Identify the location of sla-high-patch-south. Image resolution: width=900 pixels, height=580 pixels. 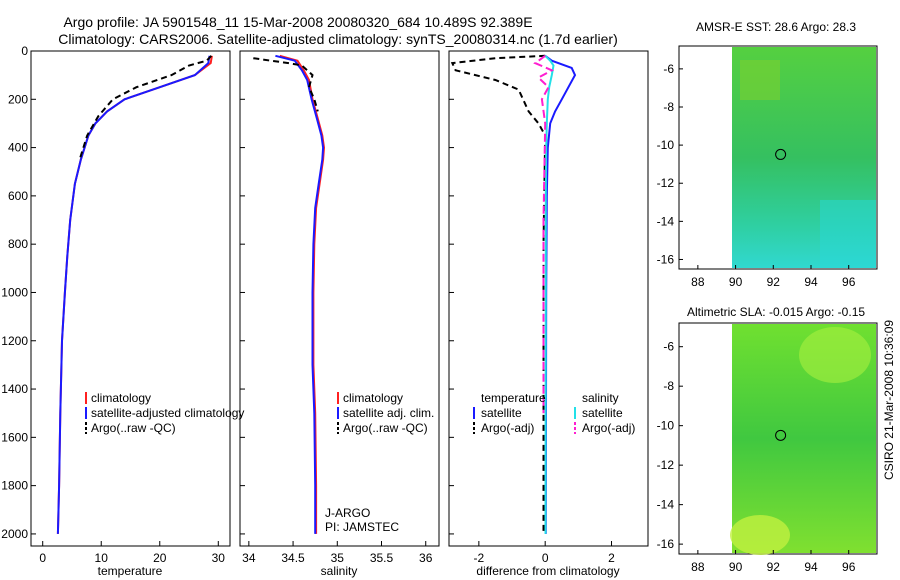
(760, 535).